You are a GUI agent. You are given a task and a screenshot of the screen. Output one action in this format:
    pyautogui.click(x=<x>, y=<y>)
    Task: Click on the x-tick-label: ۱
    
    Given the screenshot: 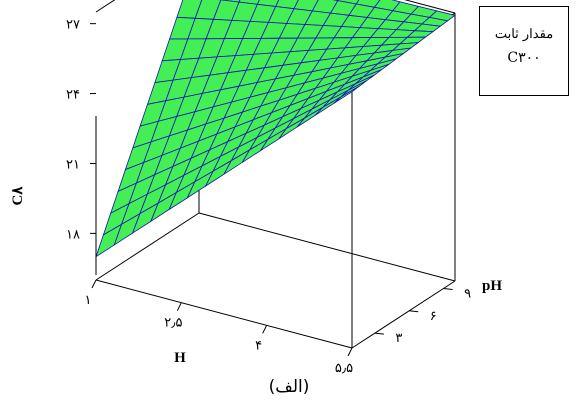 What is the action you would take?
    pyautogui.click(x=88, y=300)
    